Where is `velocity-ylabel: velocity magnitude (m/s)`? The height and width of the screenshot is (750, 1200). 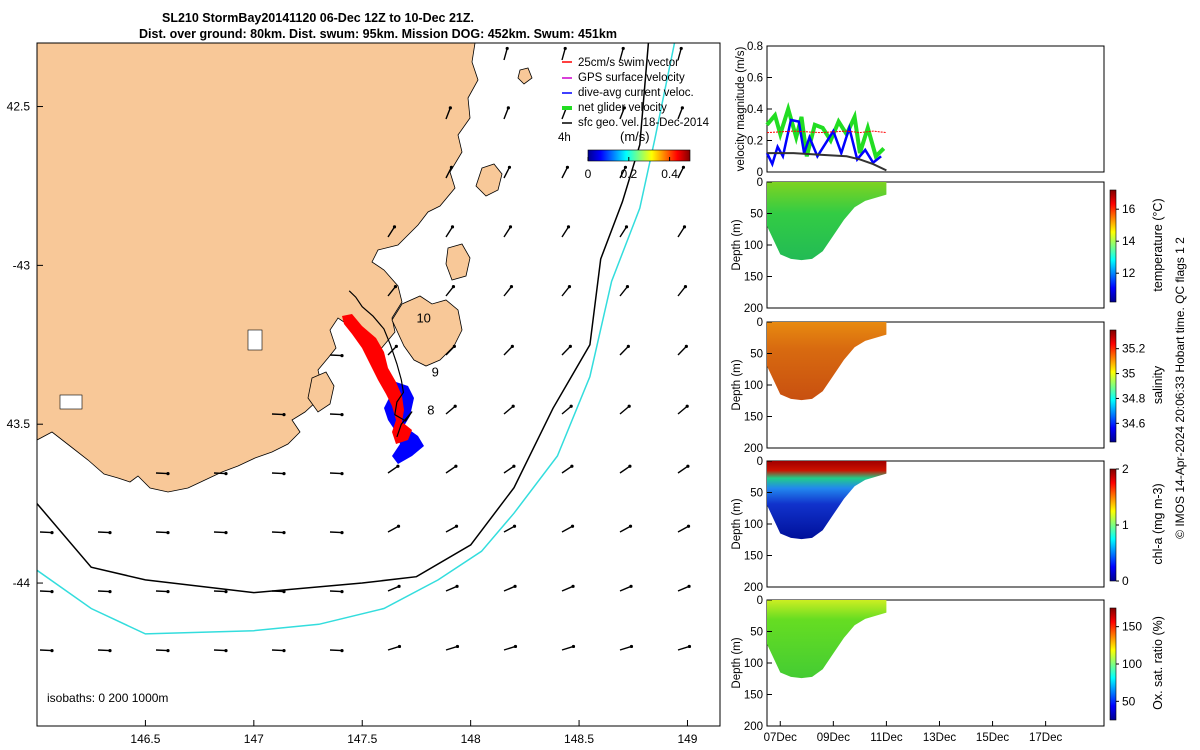
velocity-ylabel: velocity magnitude (m/s) is located at coordinates (741, 109).